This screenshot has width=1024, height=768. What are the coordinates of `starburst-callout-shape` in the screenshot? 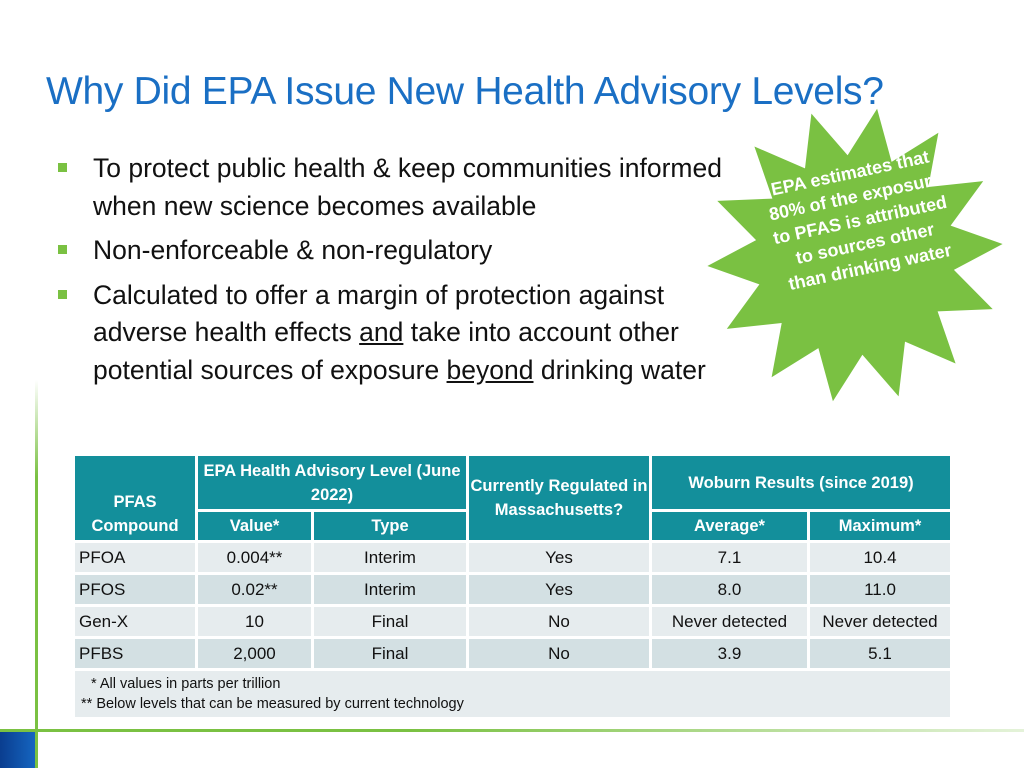 It's located at (855, 255).